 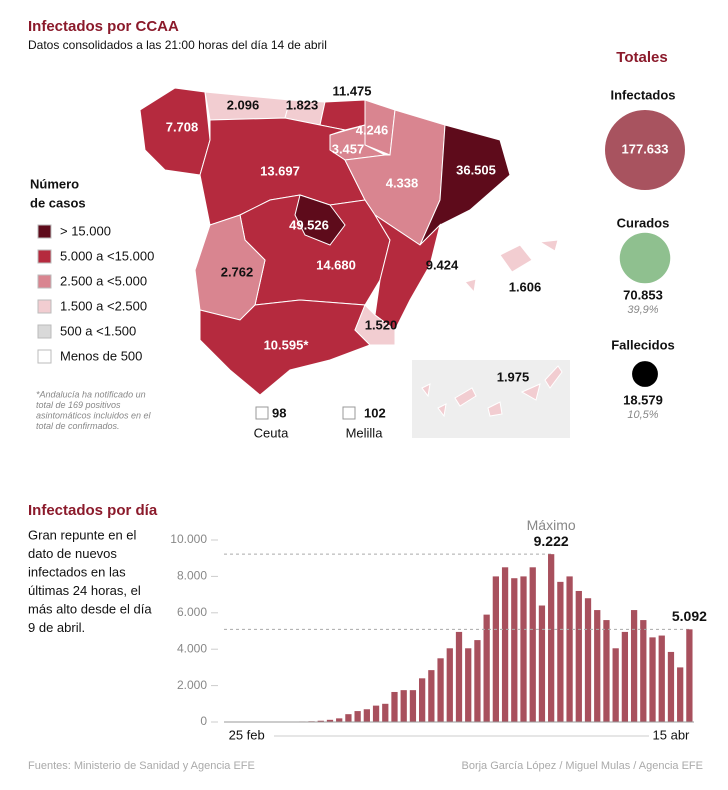 What do you see at coordinates (90, 608) in the screenshot?
I see `description-line: más alto desde el día` at bounding box center [90, 608].